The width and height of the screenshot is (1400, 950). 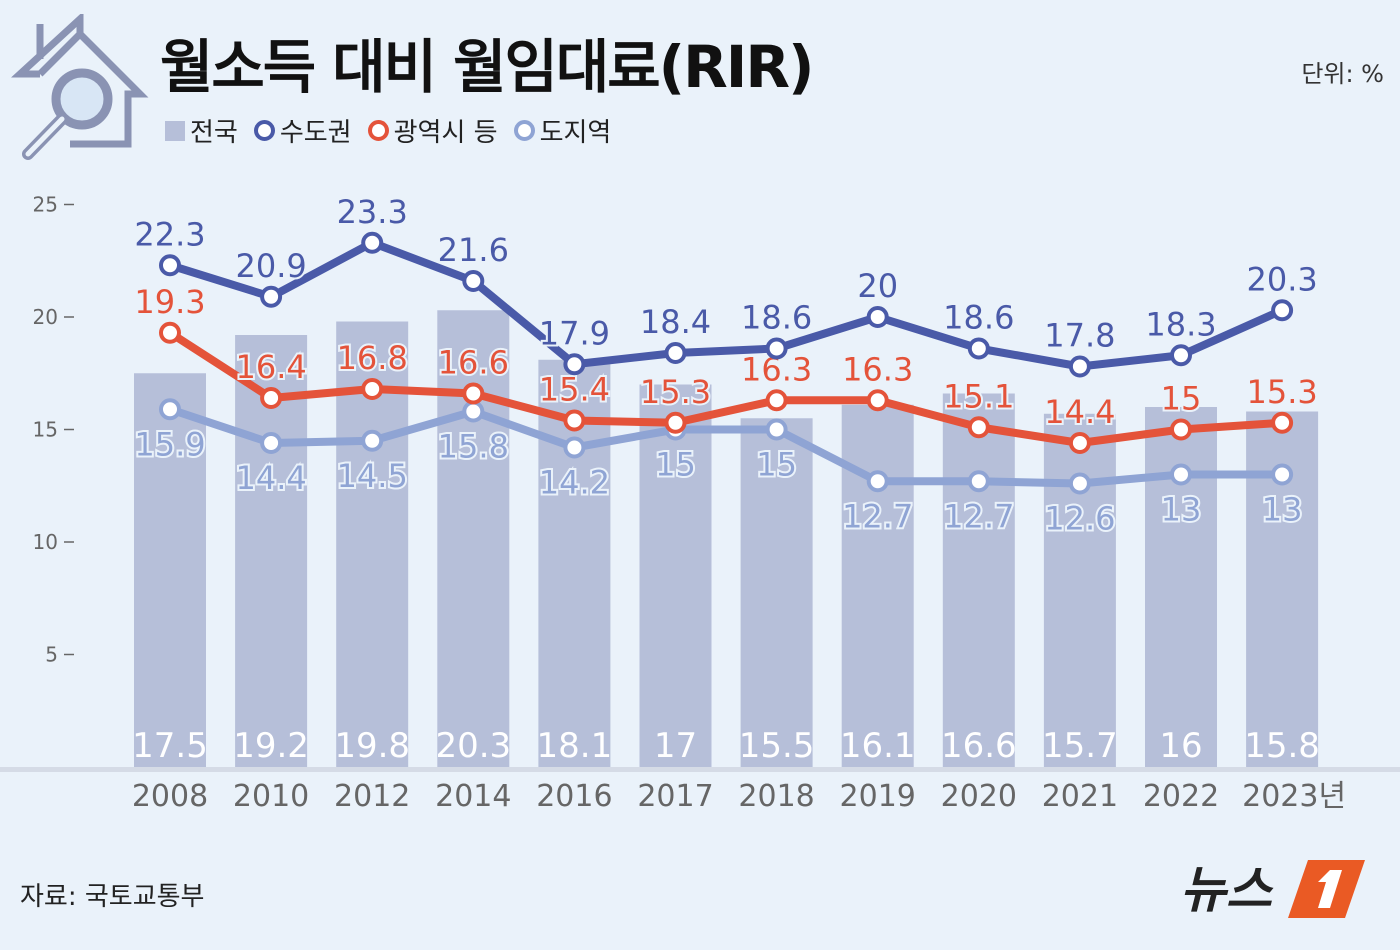 What do you see at coordinates (1080, 746) in the screenshot?
I see `bar-value-label: 15.7` at bounding box center [1080, 746].